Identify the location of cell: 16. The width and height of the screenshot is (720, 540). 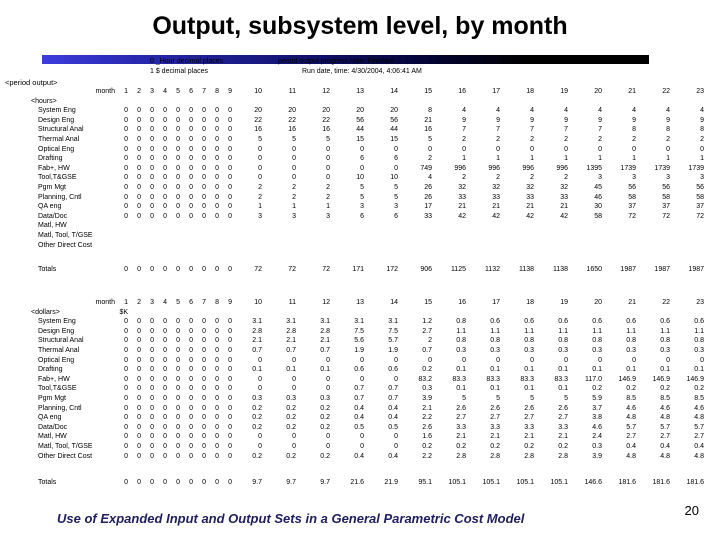
(292, 130).